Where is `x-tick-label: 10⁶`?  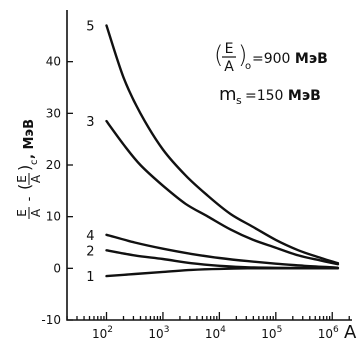
x-tick-label: 10⁶ is located at coordinates (328, 333).